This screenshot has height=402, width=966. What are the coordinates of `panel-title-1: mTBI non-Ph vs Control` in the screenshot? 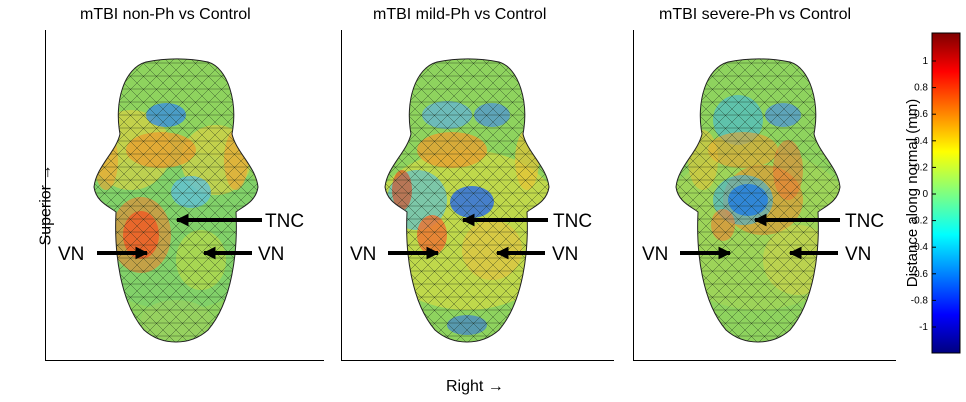 It's located at (165, 14).